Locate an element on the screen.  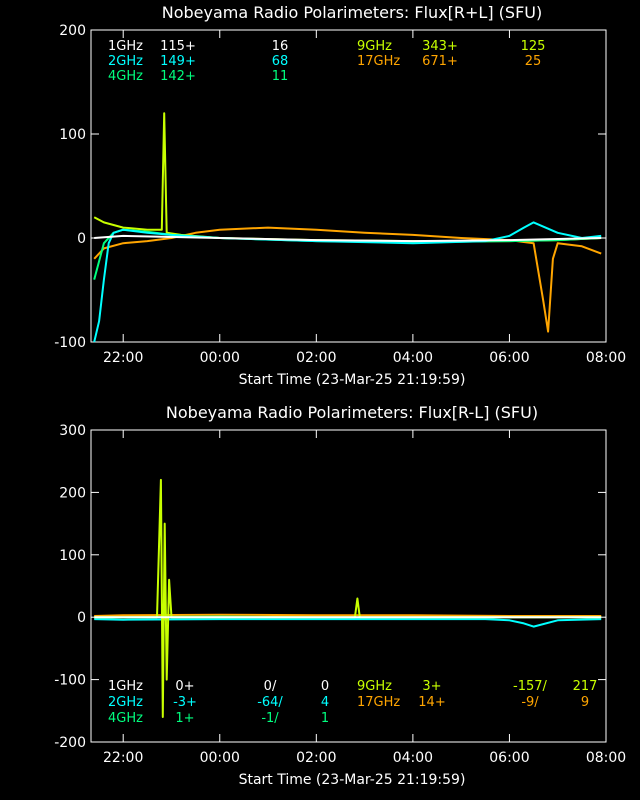
legend-value-a: 1+ is located at coordinates (184, 718).